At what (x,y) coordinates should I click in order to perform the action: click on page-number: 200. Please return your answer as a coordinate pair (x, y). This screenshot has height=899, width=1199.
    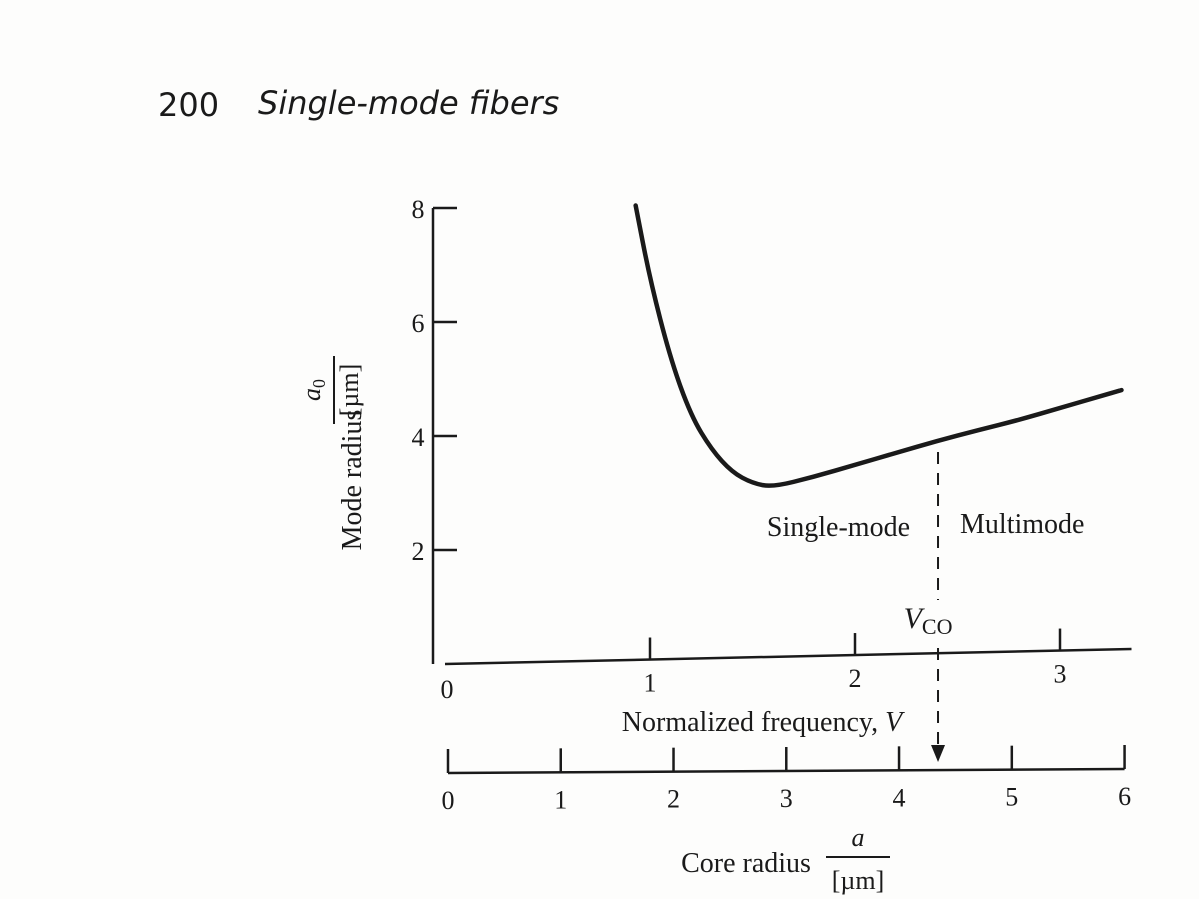
    Looking at the image, I should click on (189, 105).